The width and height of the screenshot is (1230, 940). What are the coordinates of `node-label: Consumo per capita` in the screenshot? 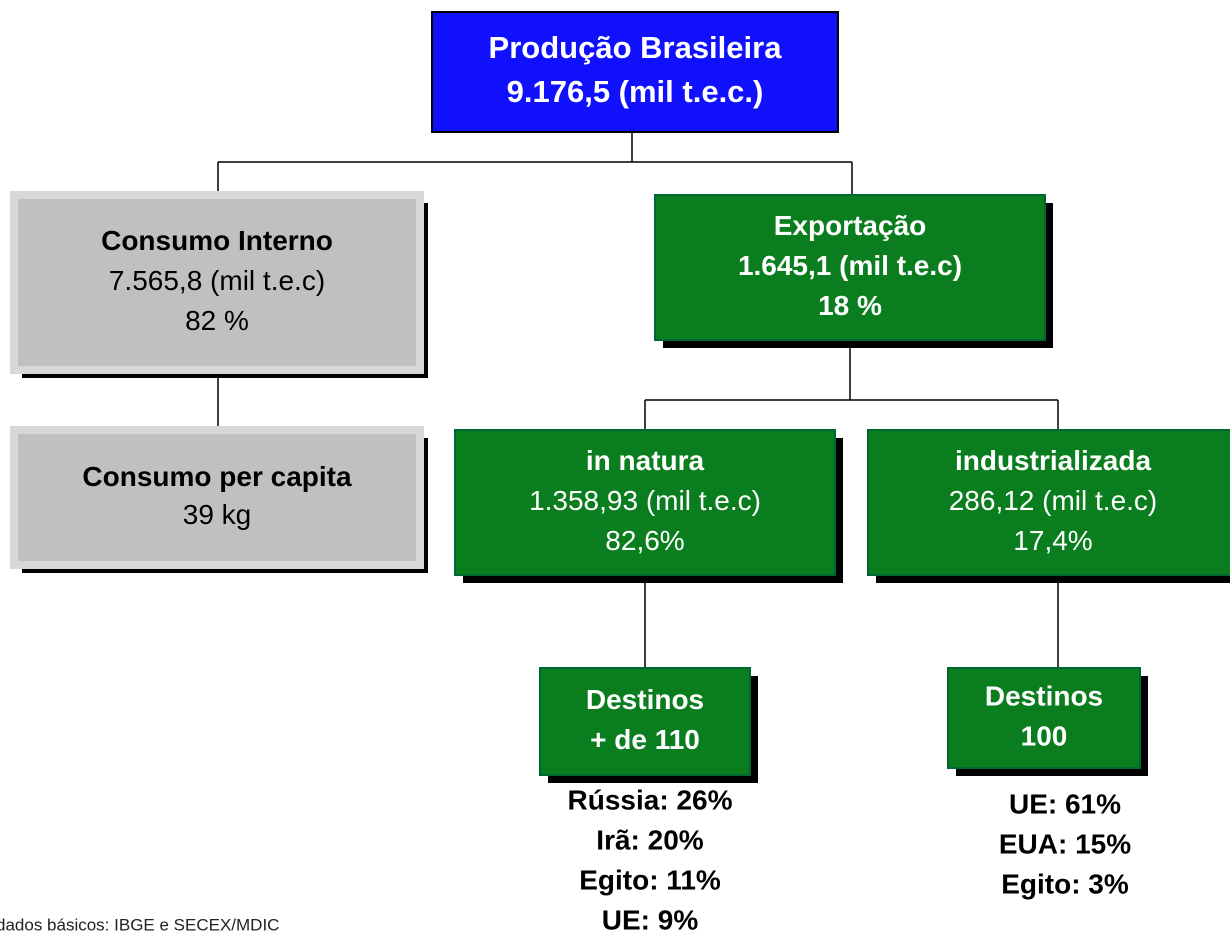 It's located at (217, 476).